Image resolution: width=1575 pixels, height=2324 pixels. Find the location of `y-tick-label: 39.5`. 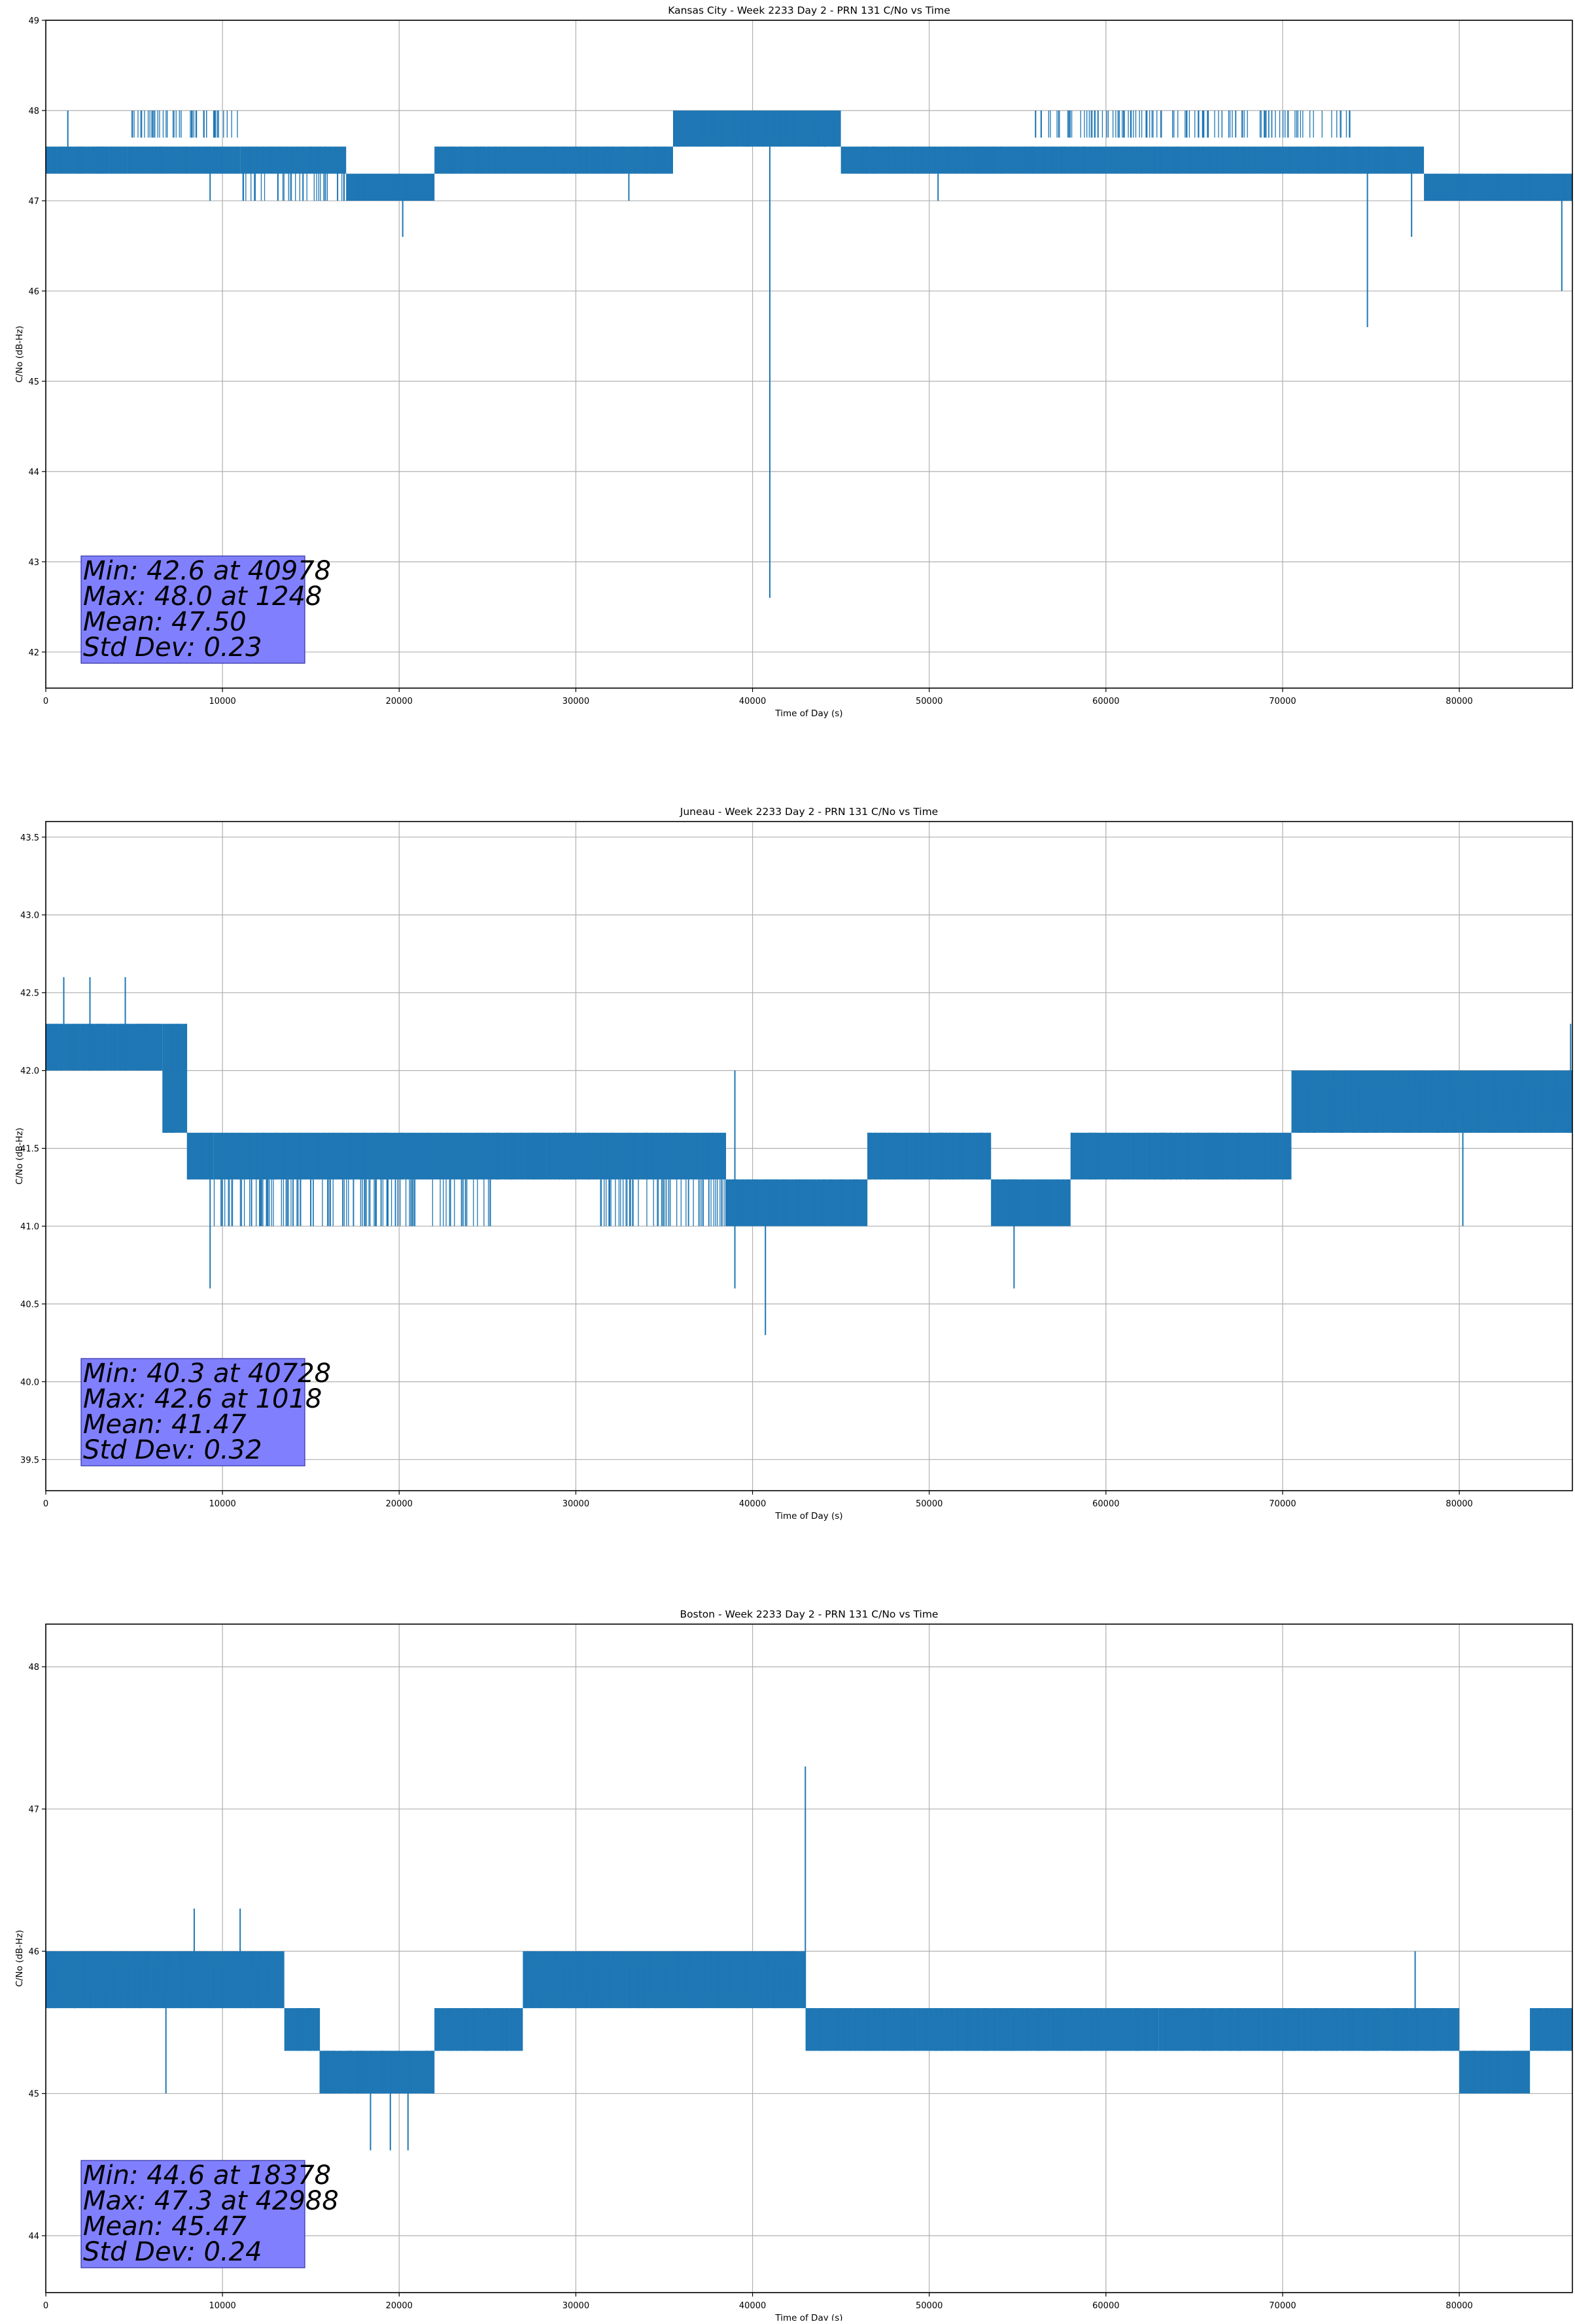

y-tick-label: 39.5 is located at coordinates (30, 1460).